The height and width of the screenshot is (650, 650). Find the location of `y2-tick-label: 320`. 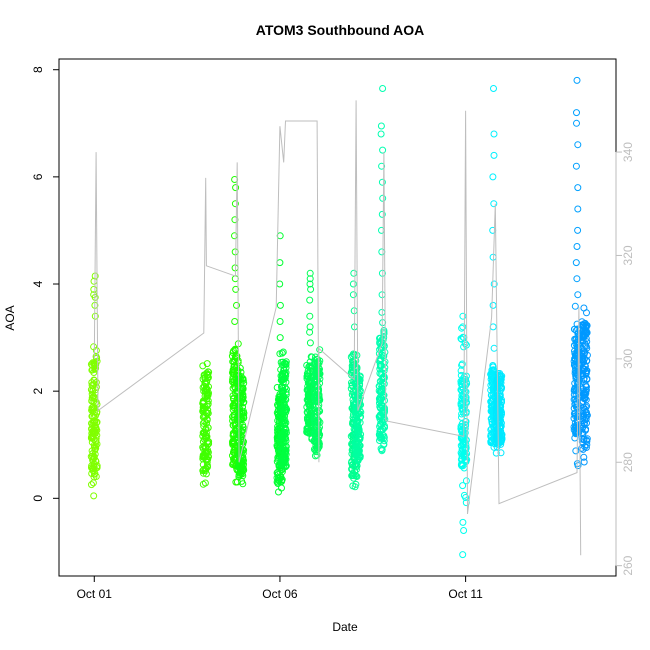

y2-tick-label: 320 is located at coordinates (628, 255).